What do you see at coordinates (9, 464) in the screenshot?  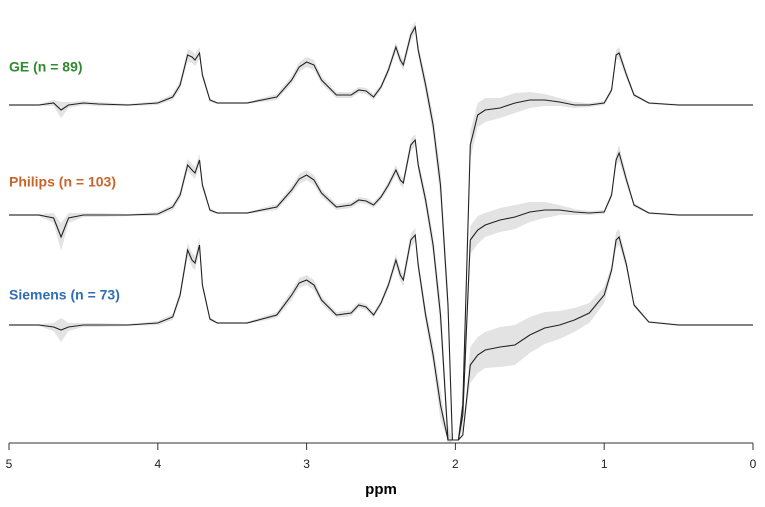 I see `x-tick-label: 5` at bounding box center [9, 464].